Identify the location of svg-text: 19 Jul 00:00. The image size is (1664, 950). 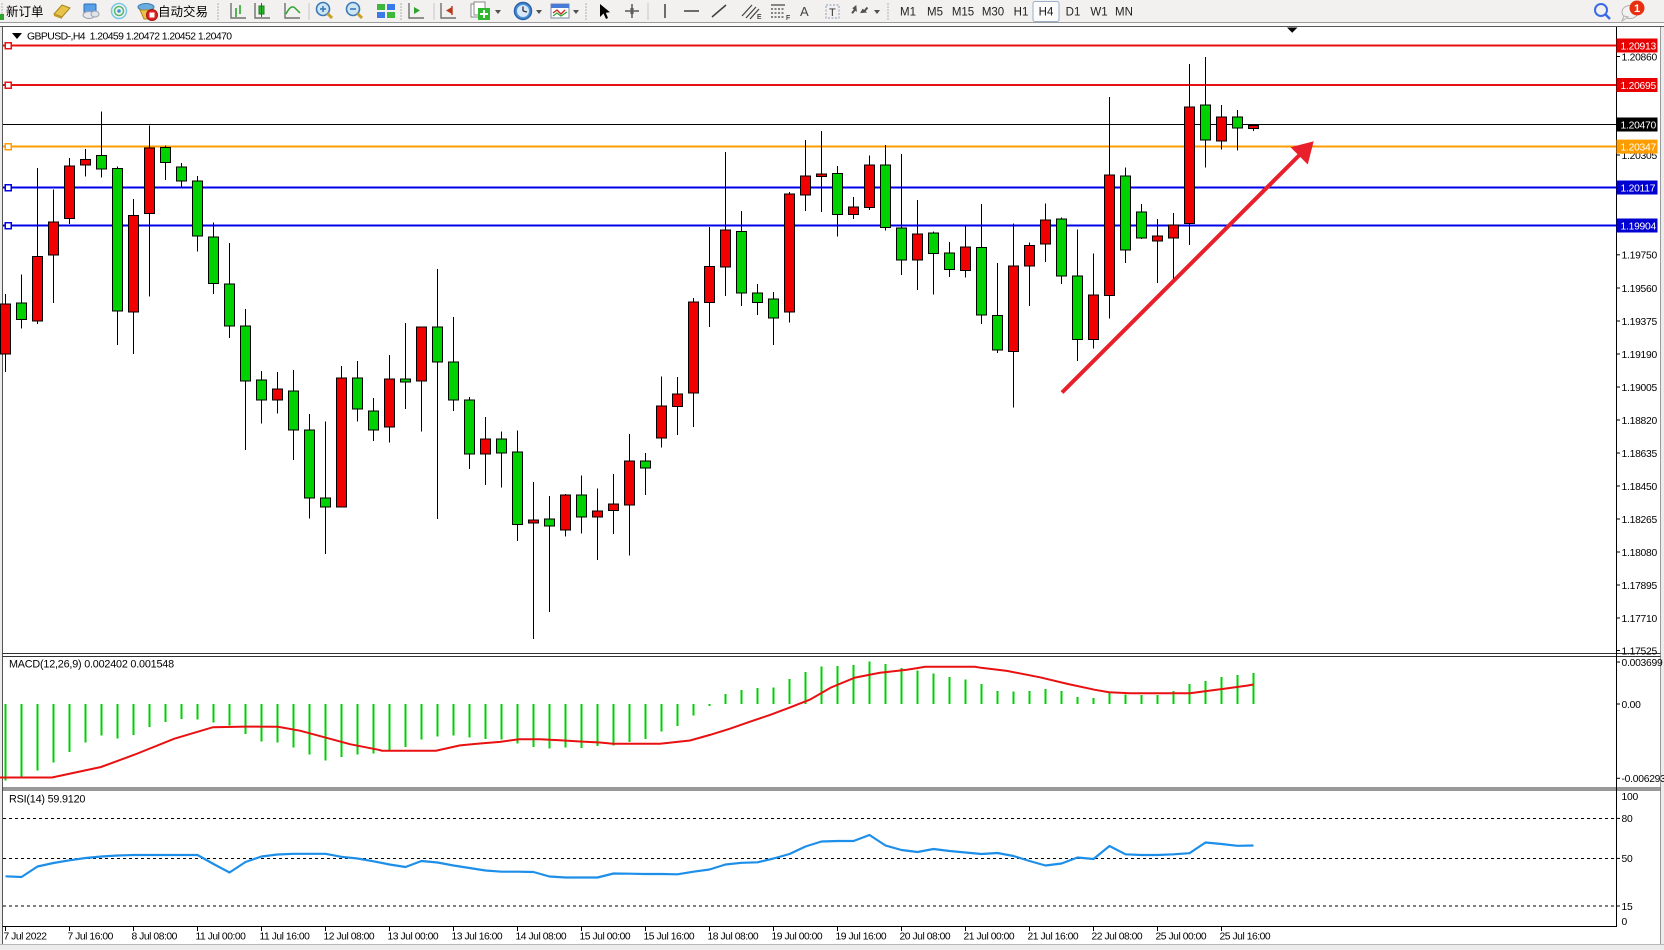
(797, 937).